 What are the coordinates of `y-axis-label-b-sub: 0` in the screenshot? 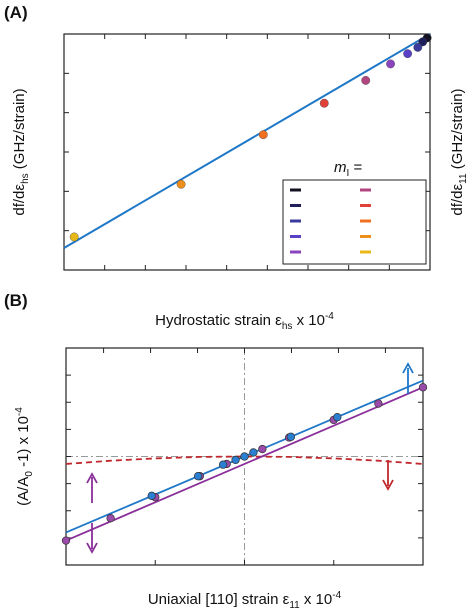 It's located at (29, 474).